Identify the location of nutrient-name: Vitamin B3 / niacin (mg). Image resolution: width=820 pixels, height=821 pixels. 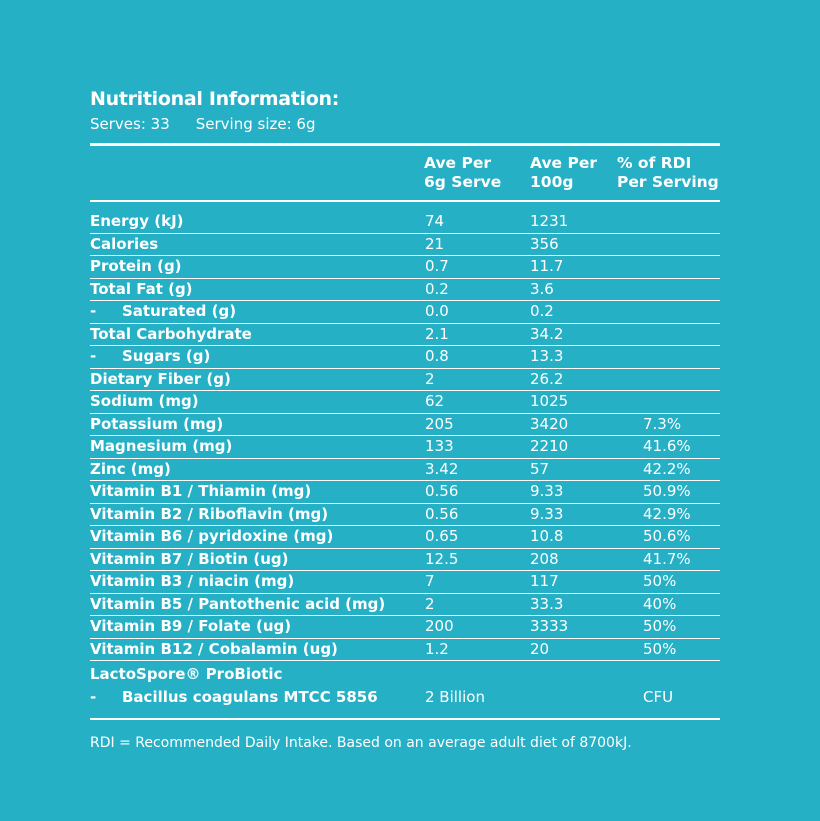
(192, 581).